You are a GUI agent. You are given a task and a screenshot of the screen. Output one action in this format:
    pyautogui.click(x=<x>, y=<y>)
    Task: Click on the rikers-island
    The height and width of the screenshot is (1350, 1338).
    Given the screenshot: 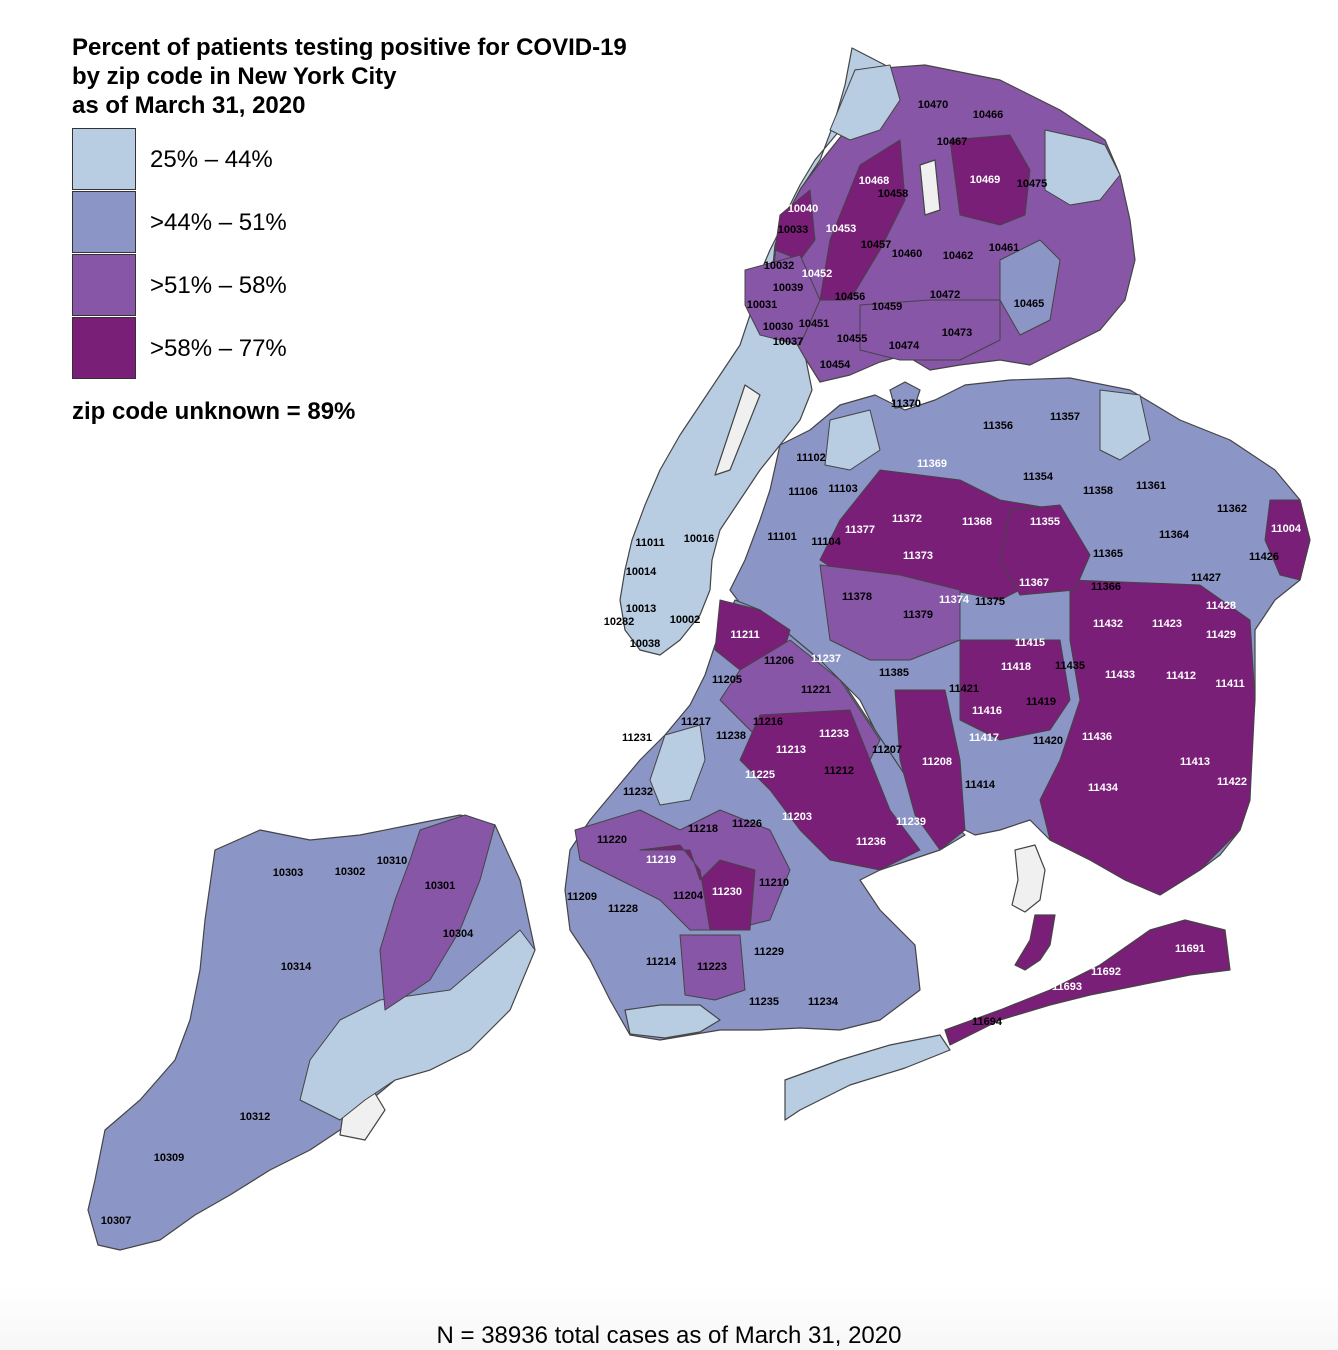 What is the action you would take?
    pyautogui.click(x=905, y=395)
    